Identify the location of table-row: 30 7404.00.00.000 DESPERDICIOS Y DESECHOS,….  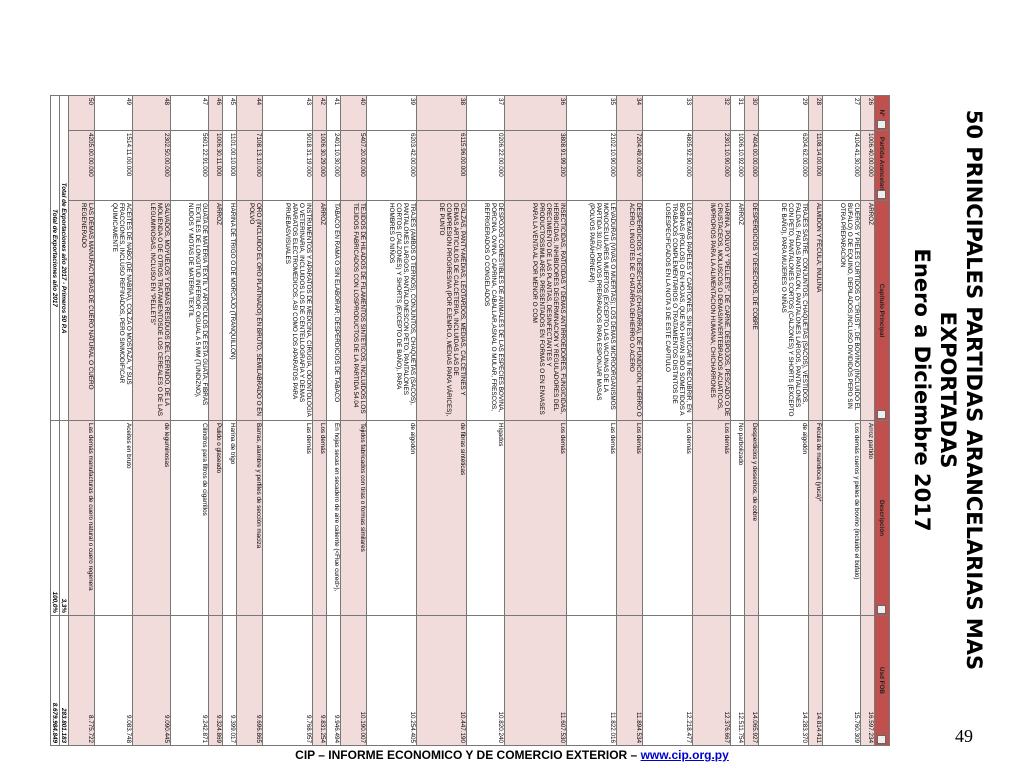
(751, 420).